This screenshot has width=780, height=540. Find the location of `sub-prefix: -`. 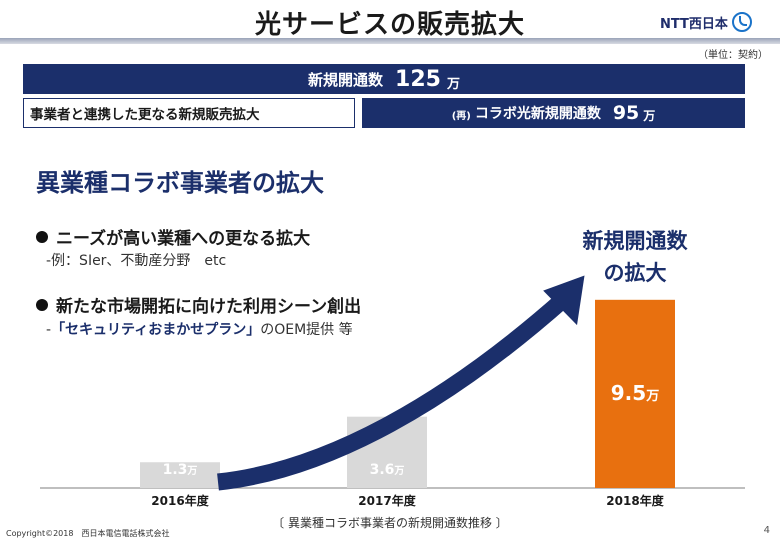

sub-prefix: - is located at coordinates (49, 330).